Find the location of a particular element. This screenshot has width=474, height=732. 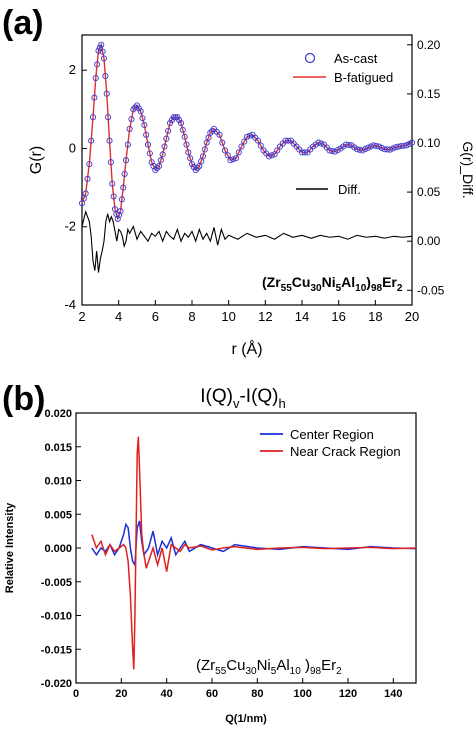

plot-b-ytick-label: 0.000 is located at coordinates (58, 549).